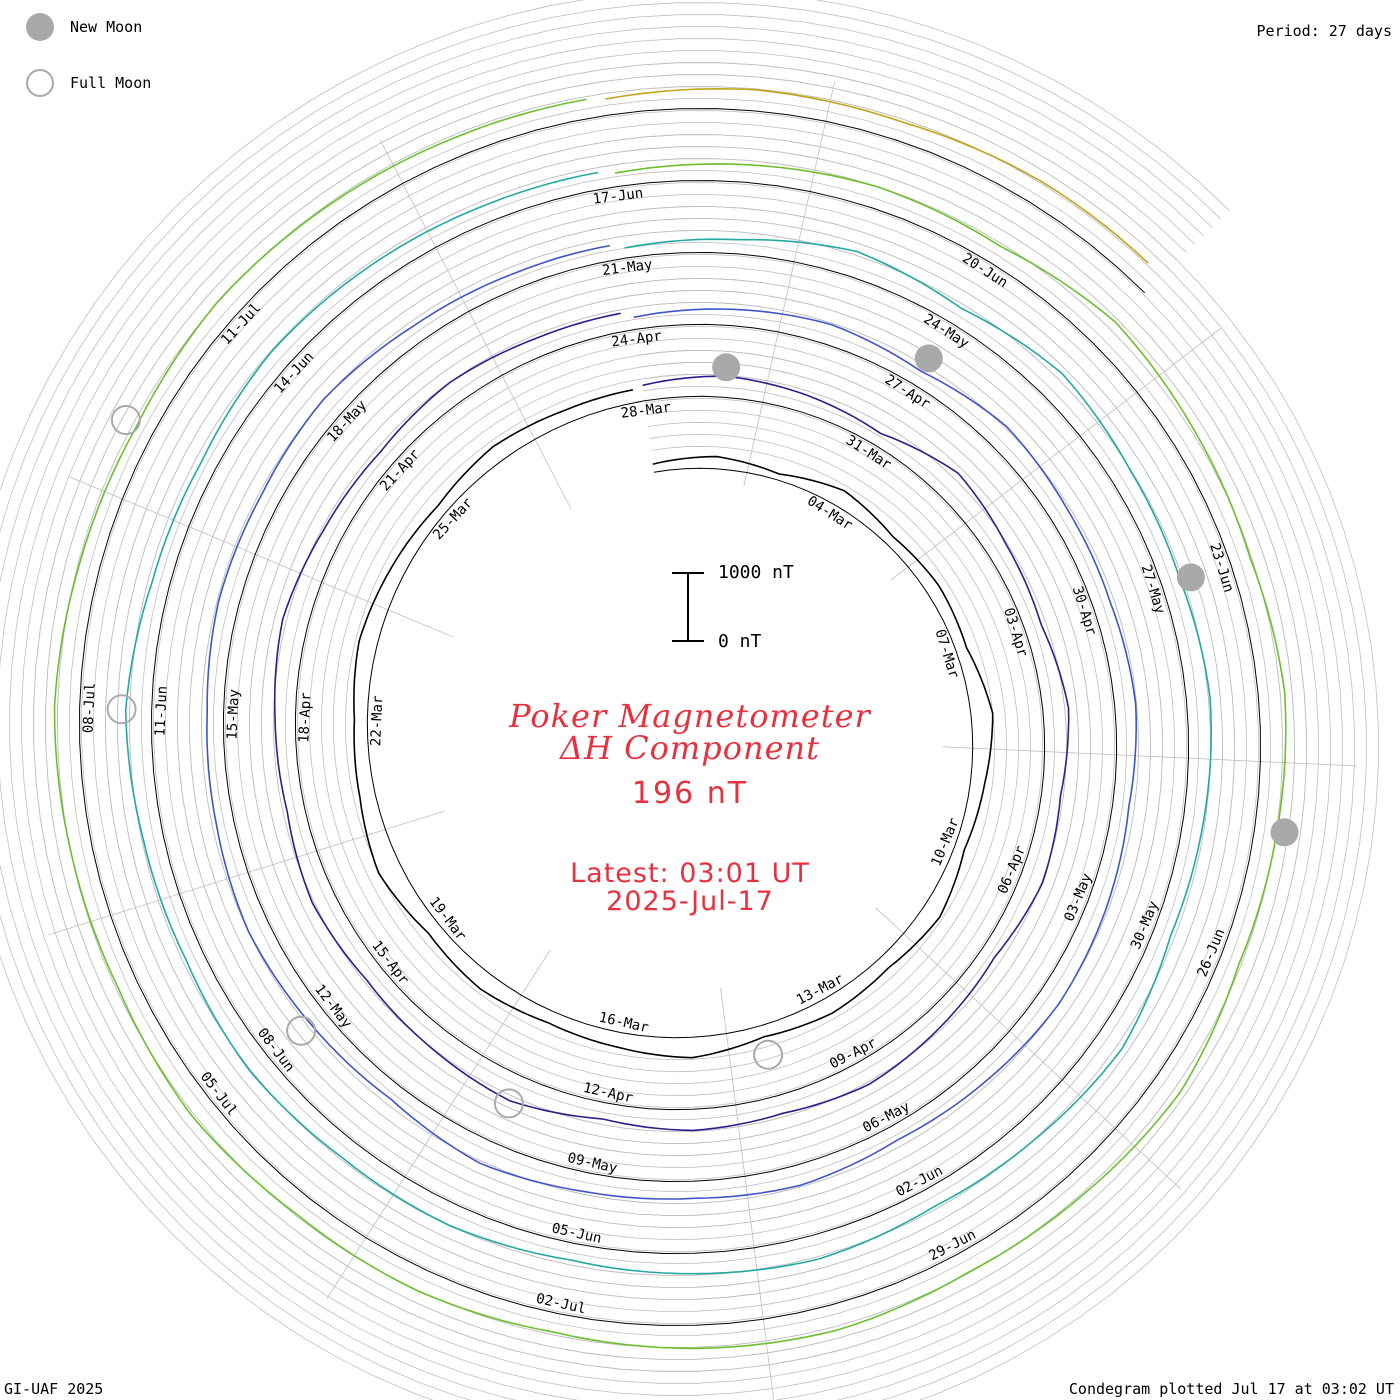 This screenshot has height=1400, width=1400. Describe the element at coordinates (275, 1050) in the screenshot. I see `date-label: 08-Jun` at that location.